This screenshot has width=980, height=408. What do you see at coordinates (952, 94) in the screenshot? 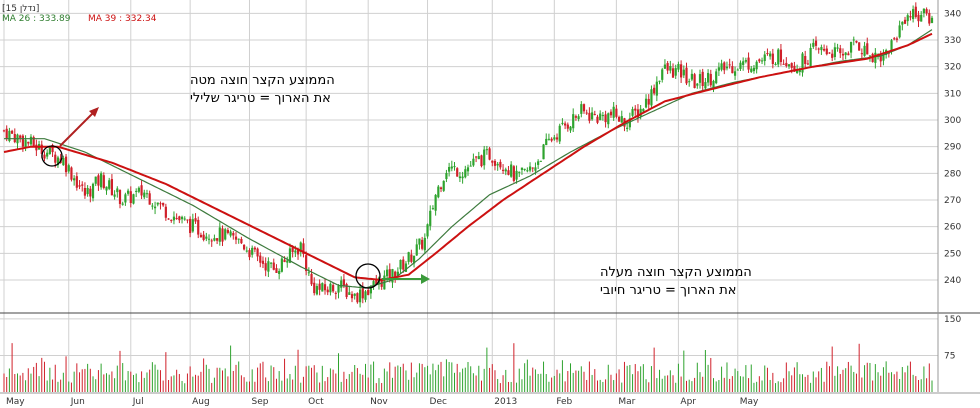
I see `price-tick-label: 310` at bounding box center [952, 94].